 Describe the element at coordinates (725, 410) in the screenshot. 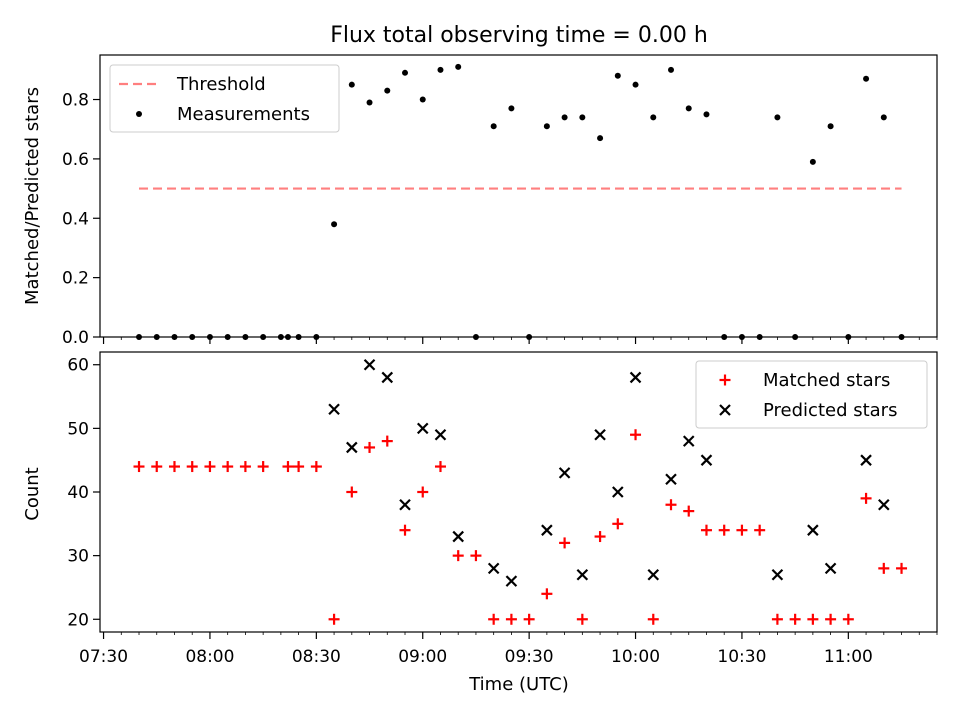

I see `legend-predicted-swatch` at that location.